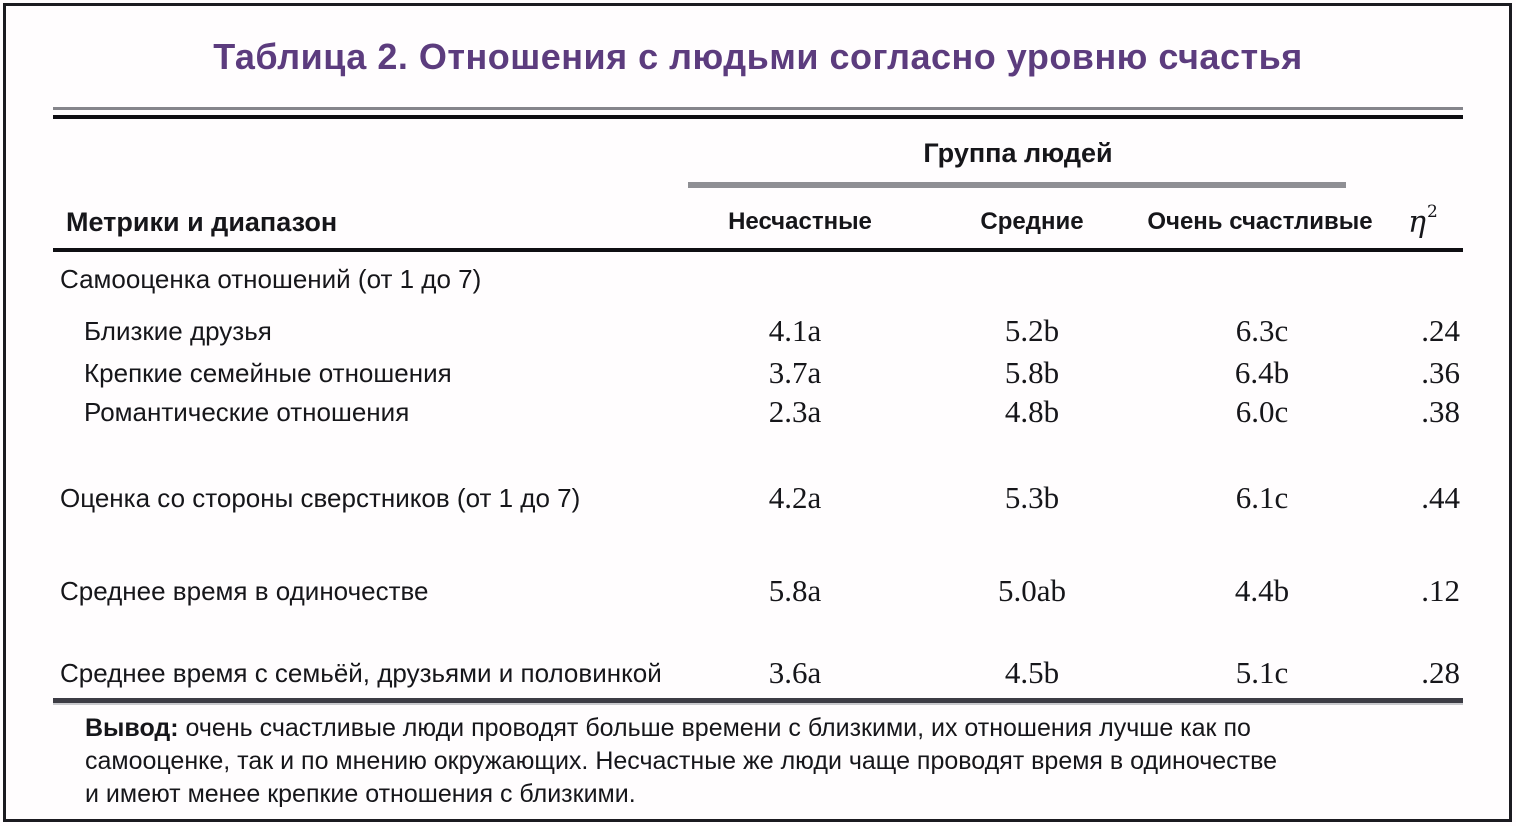  I want to click on row-header-label: Метрики и диапазон, so click(202, 222).